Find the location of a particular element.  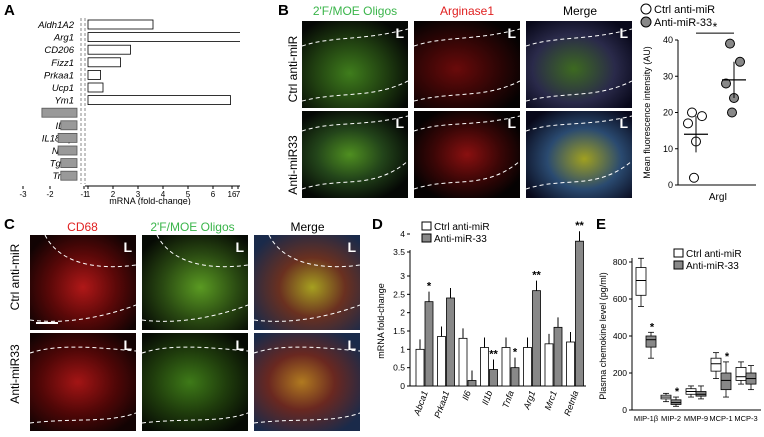

d-y-tick-label: 0.5 is located at coordinates (399, 368).